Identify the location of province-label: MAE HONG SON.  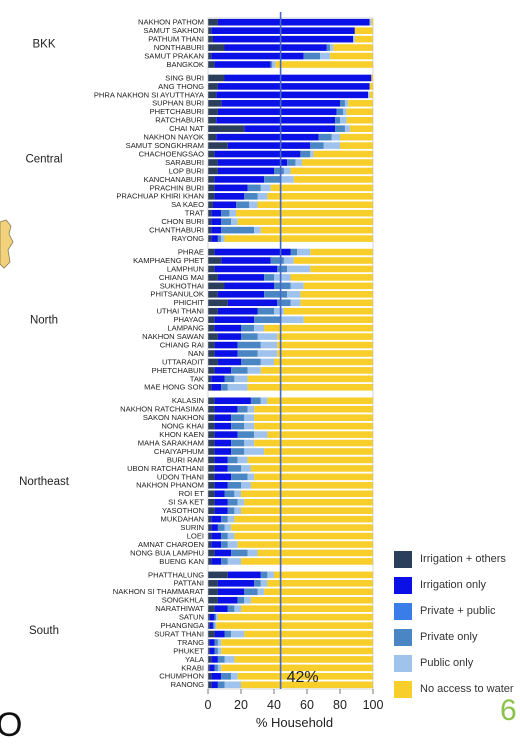
(174, 387).